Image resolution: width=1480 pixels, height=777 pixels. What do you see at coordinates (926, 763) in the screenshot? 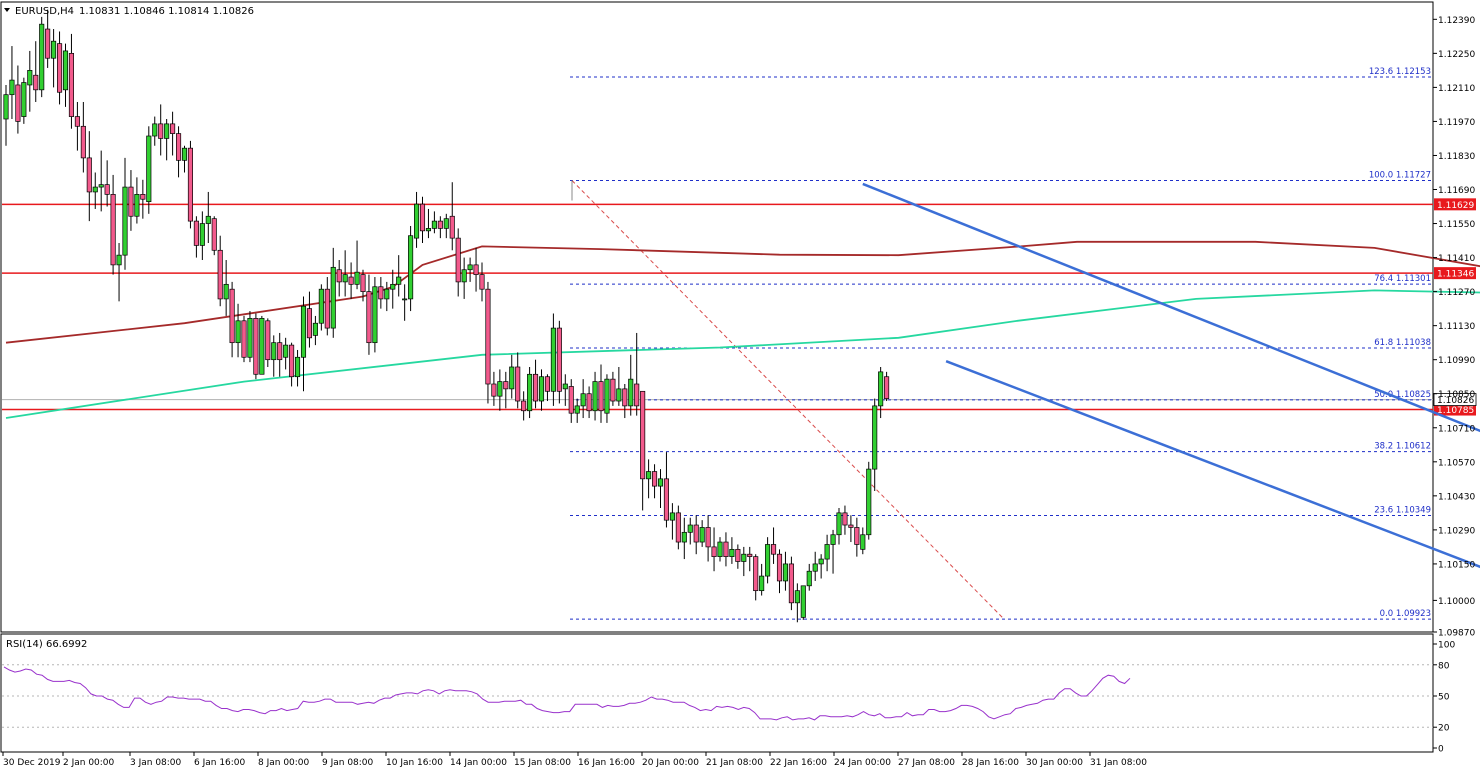
I see `time-tick-label: 27 Jan 08:00` at bounding box center [926, 763].